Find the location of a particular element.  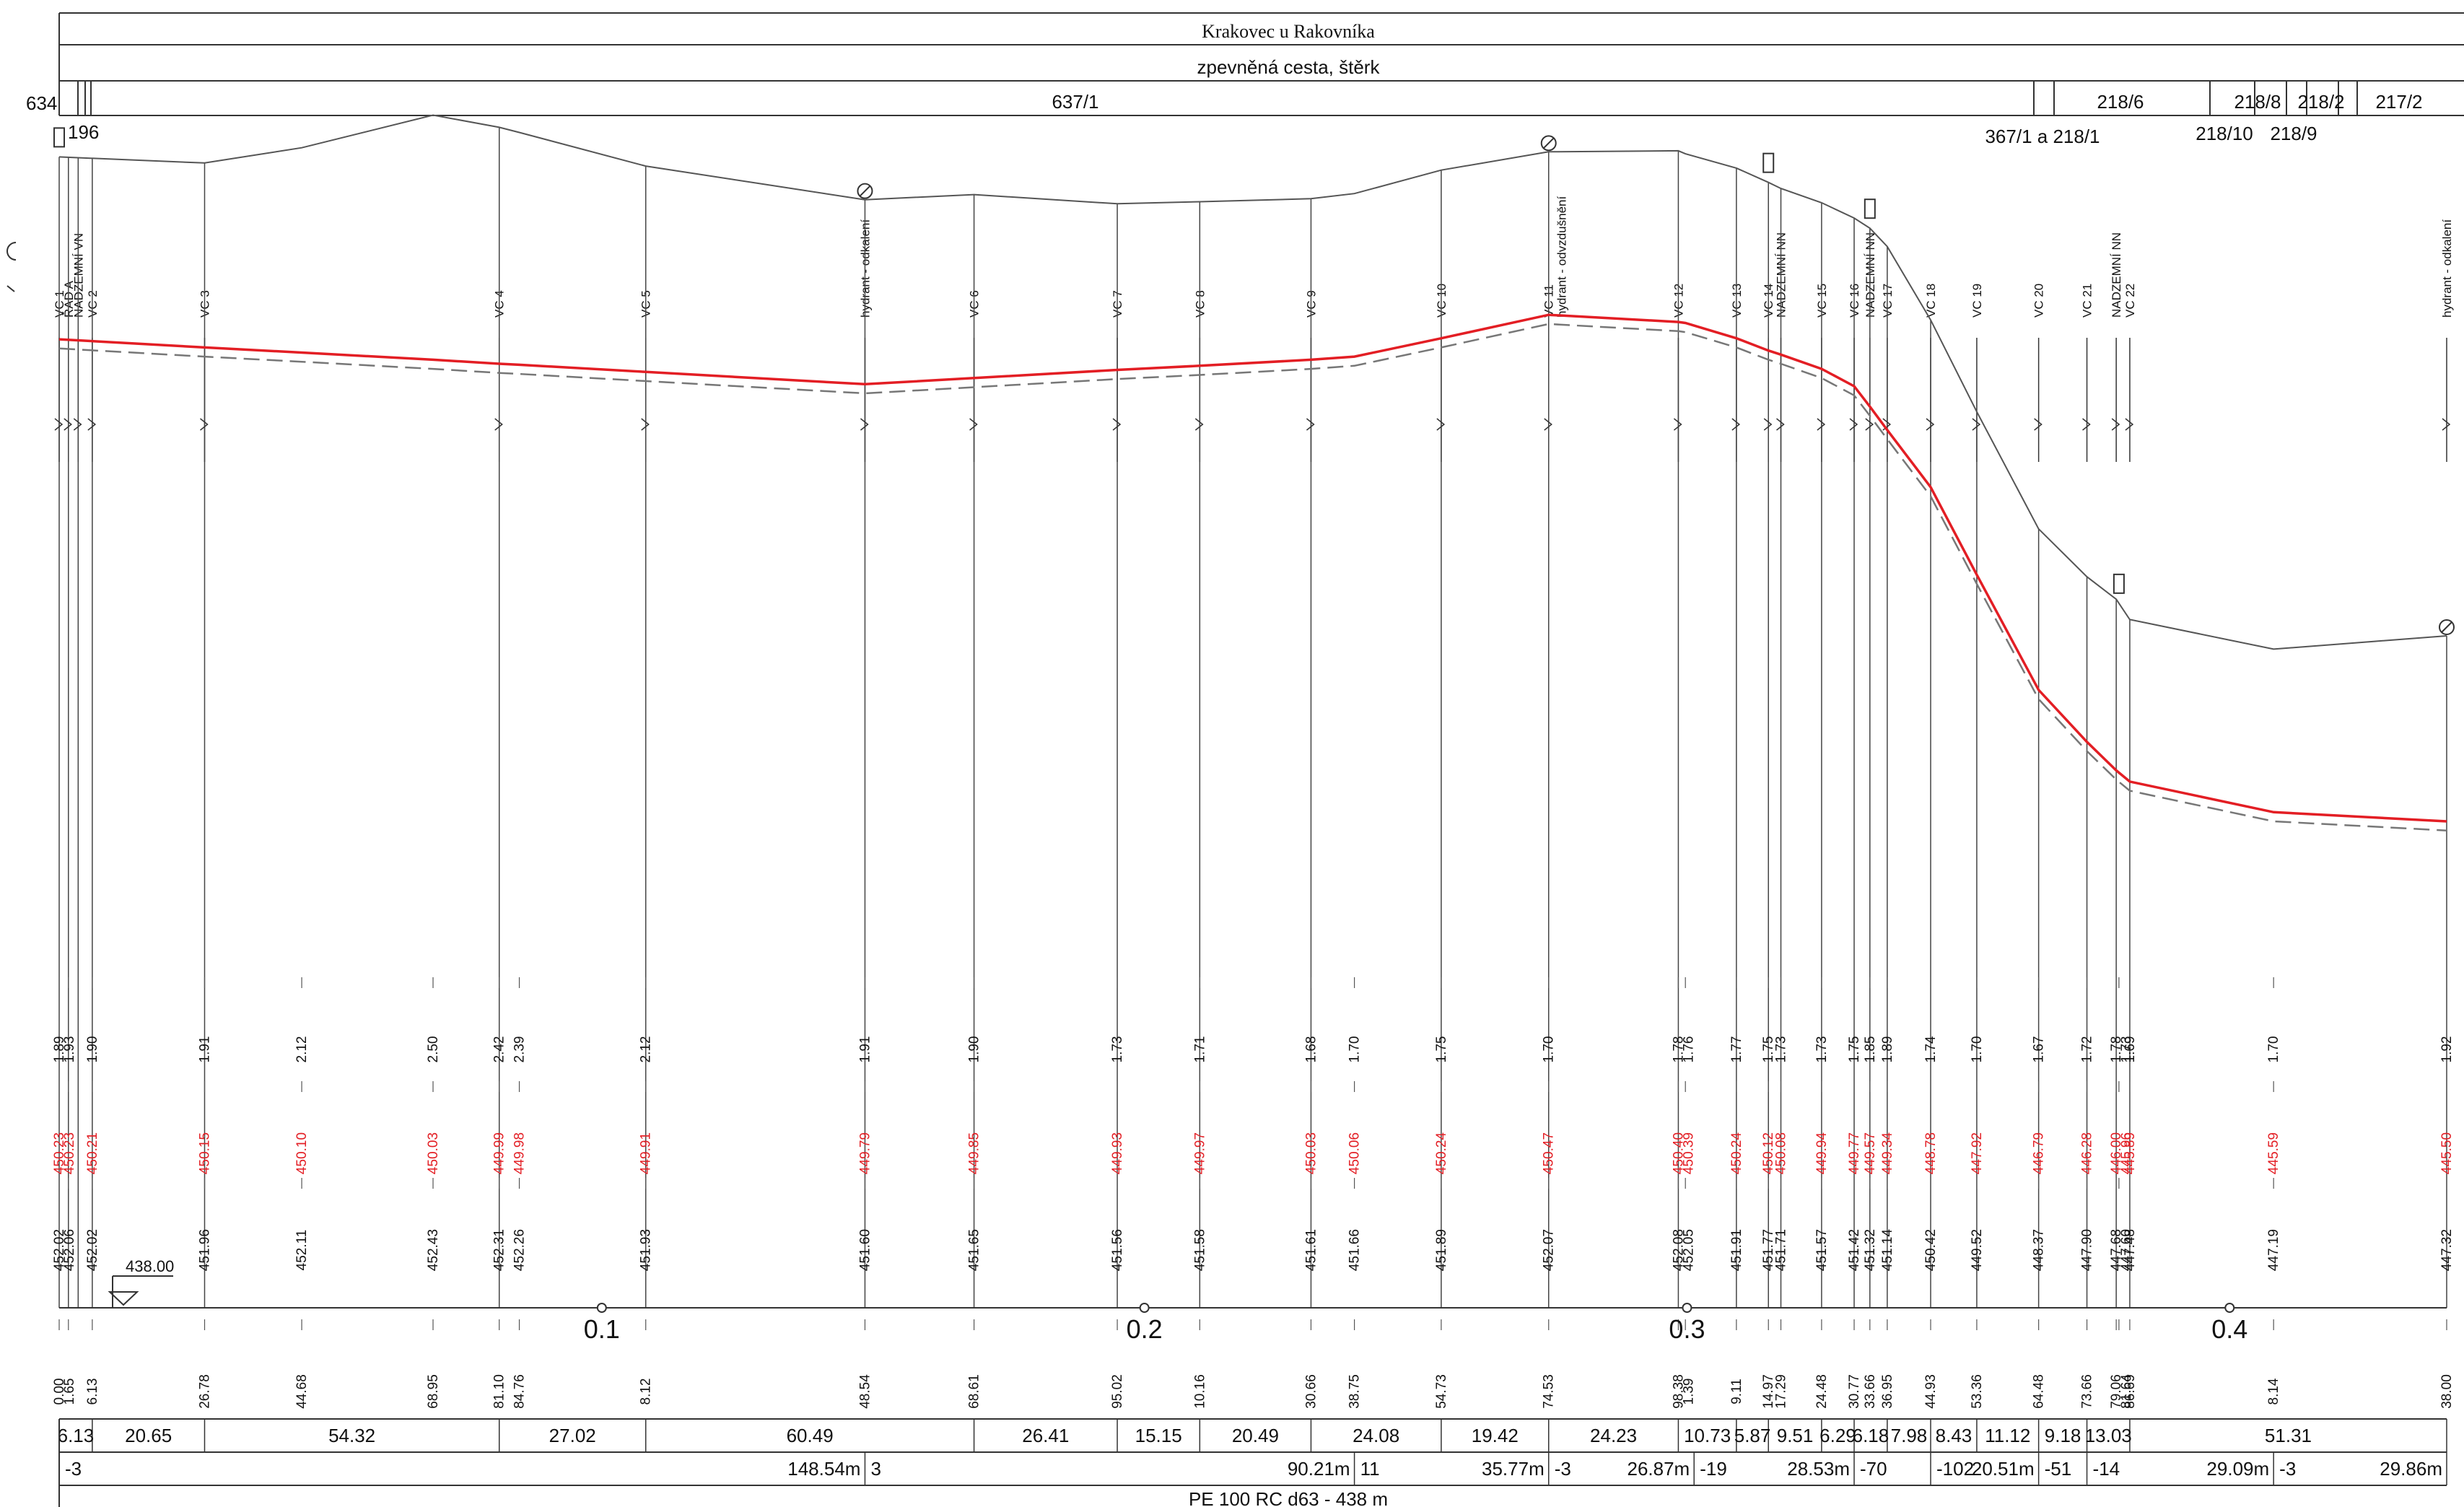

terrain-level-value: 447.32 is located at coordinates (2447, 1250).